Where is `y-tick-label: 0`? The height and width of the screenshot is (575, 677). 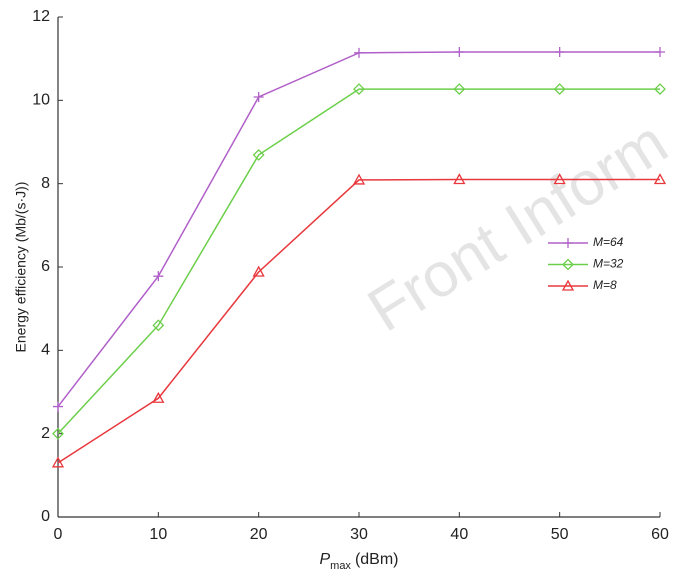
y-tick-label: 0 is located at coordinates (45, 516).